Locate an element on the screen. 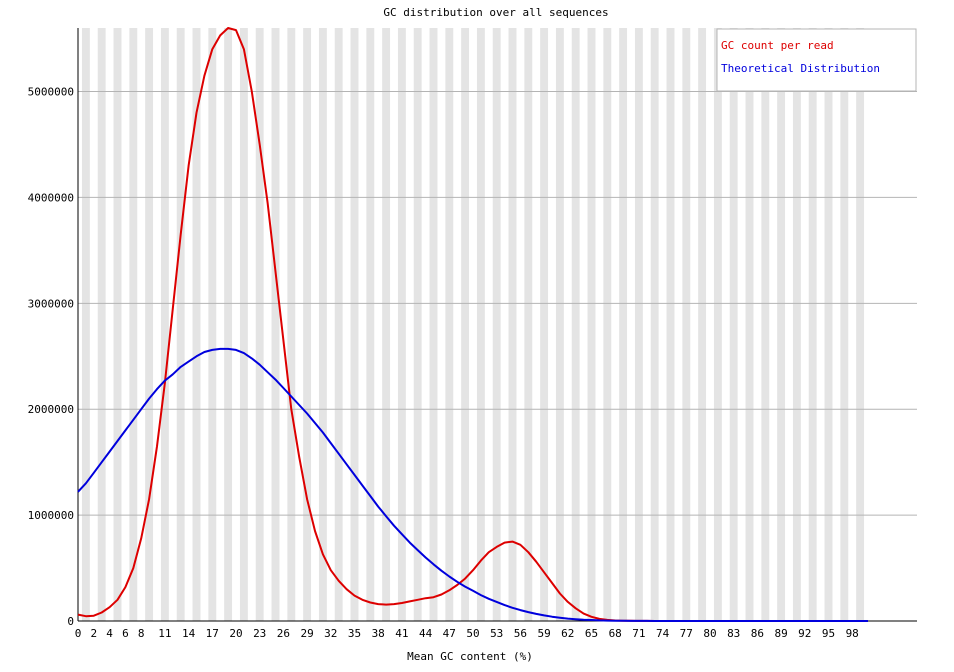 This screenshot has width=954, height=672. legend-box is located at coordinates (816, 60).